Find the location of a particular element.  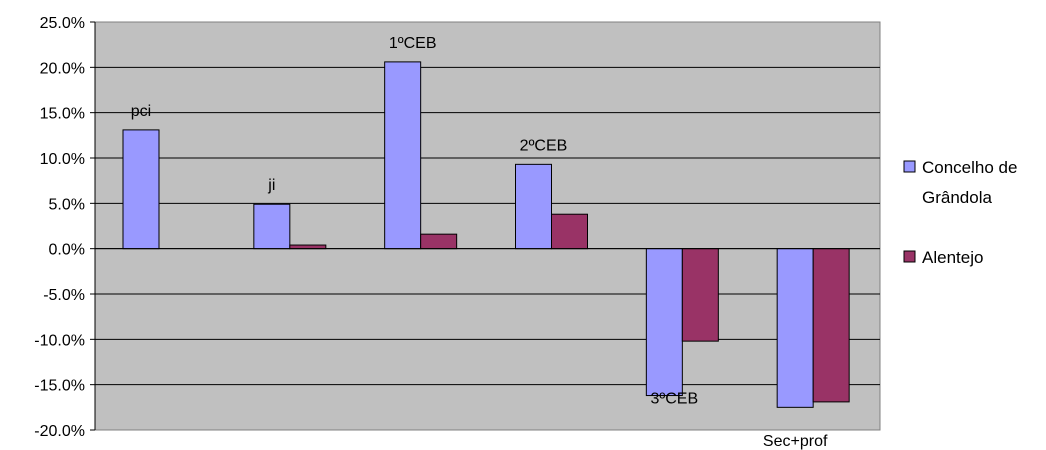

y-tick-label: -5.0% is located at coordinates (64, 295).